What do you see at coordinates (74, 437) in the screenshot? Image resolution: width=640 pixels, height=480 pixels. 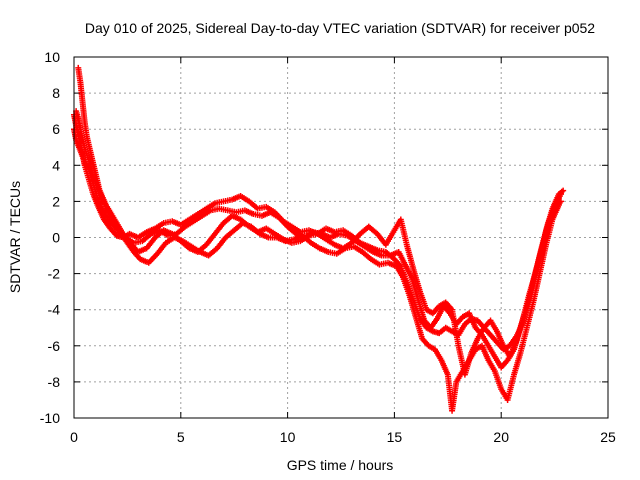 I see `x-tick-label: 0` at bounding box center [74, 437].